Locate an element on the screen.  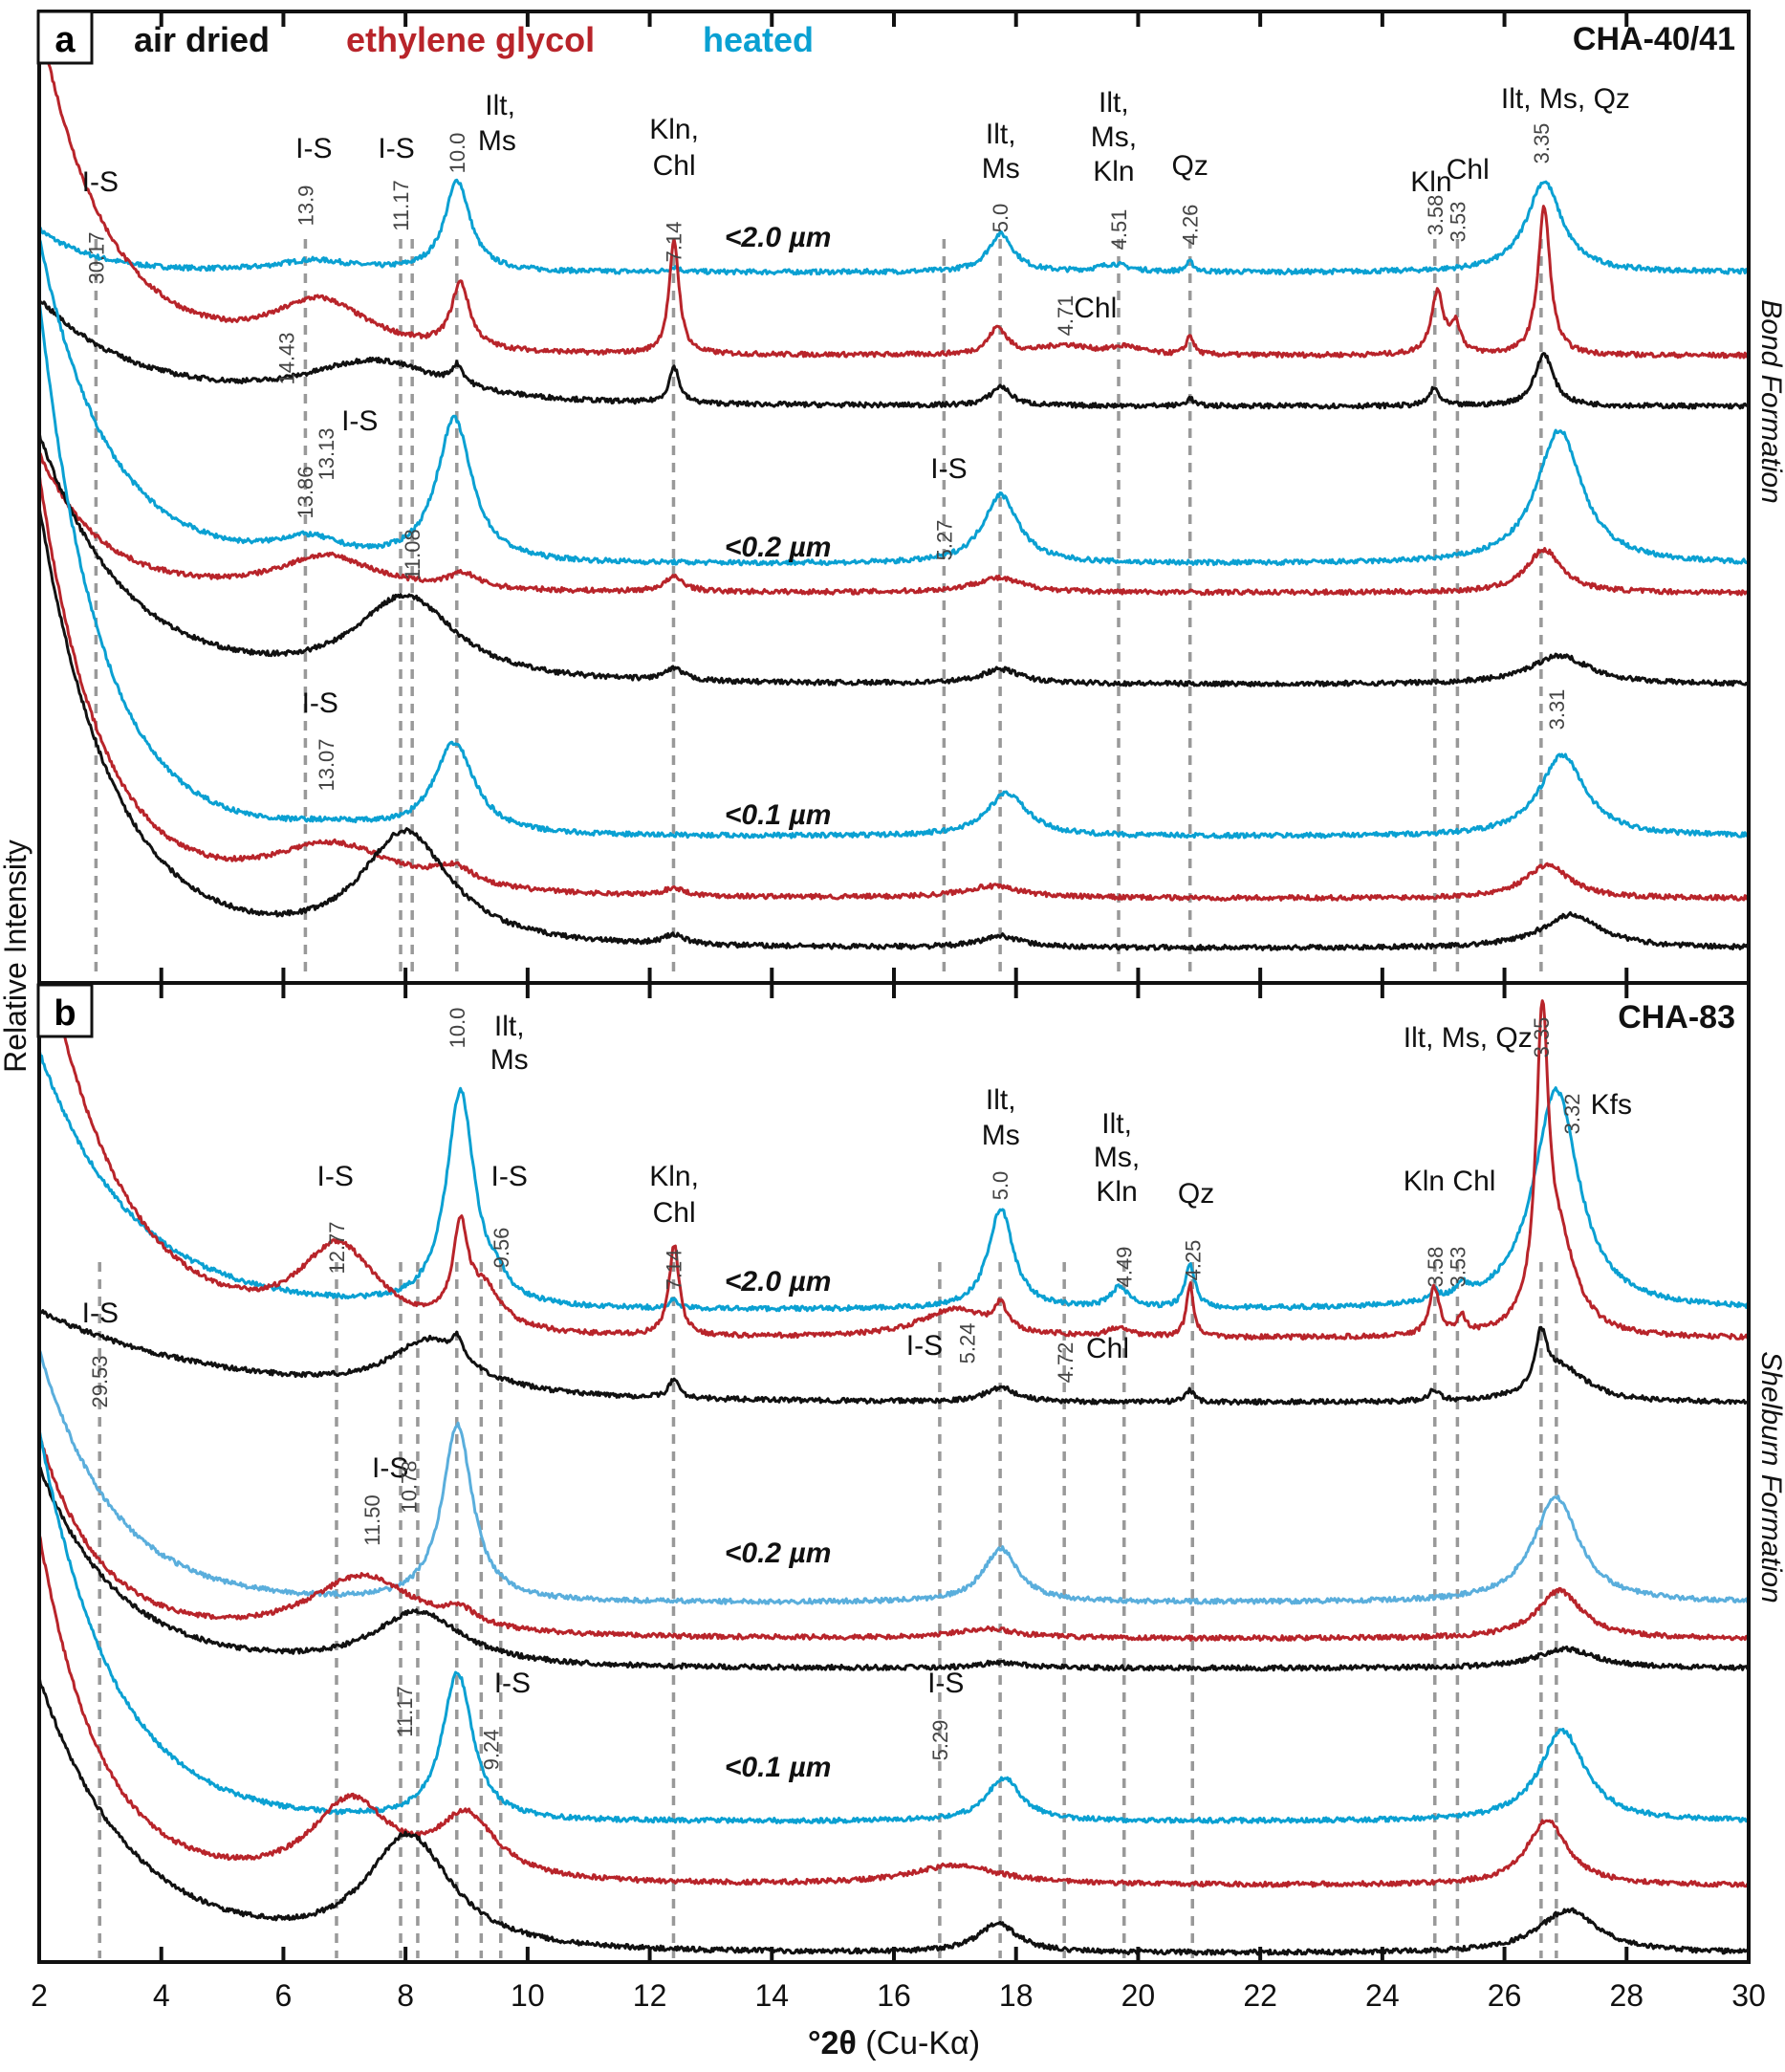
panel-a-label-box is located at coordinates (65, 37).